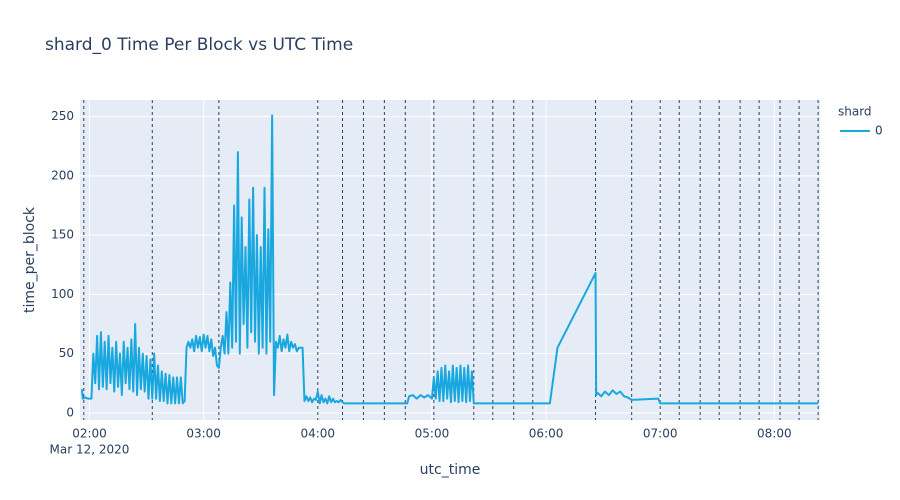 This screenshot has height=500, width=900. I want to click on y-tick-label: 150, so click(62, 235).